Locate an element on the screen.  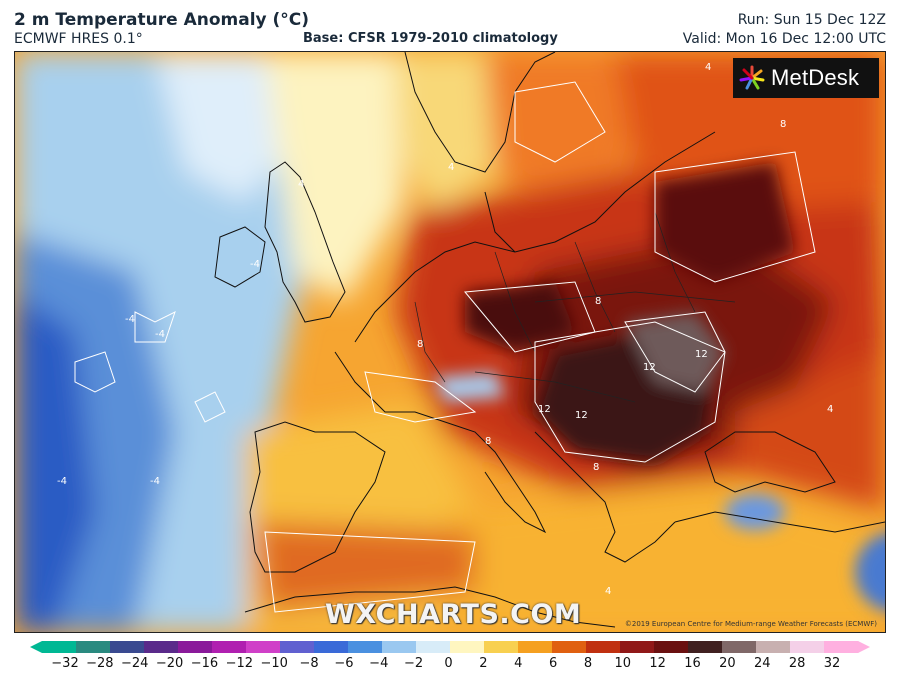
colorbar-tick-label: 20 is located at coordinates (727, 663).